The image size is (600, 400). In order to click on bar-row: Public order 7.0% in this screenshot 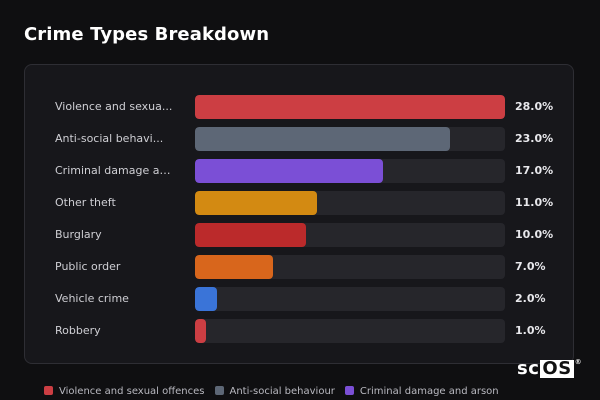, I will do `click(299, 267)`.